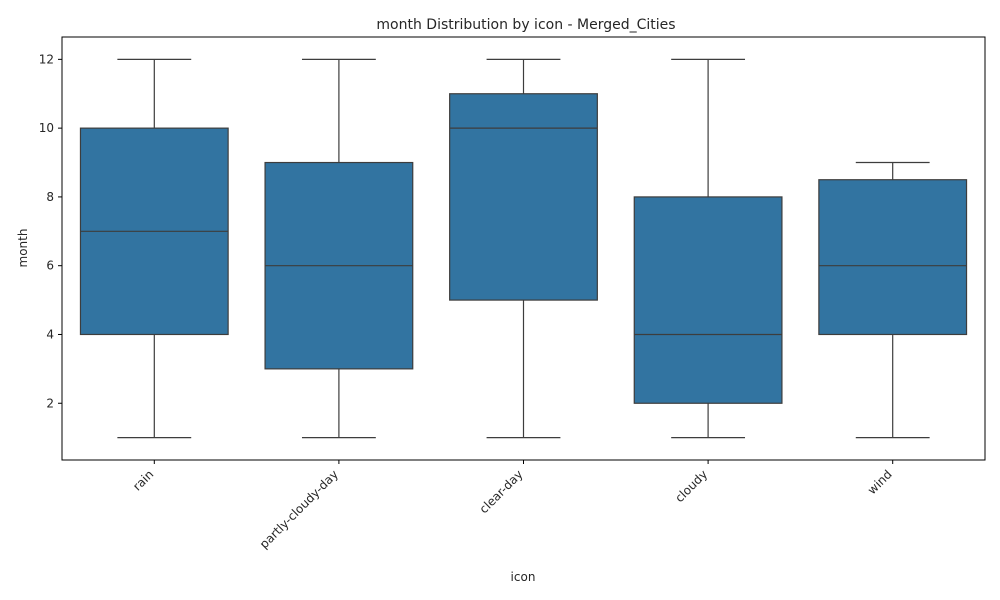  Describe the element at coordinates (523, 577) in the screenshot. I see `x-axis-label: icon` at that location.